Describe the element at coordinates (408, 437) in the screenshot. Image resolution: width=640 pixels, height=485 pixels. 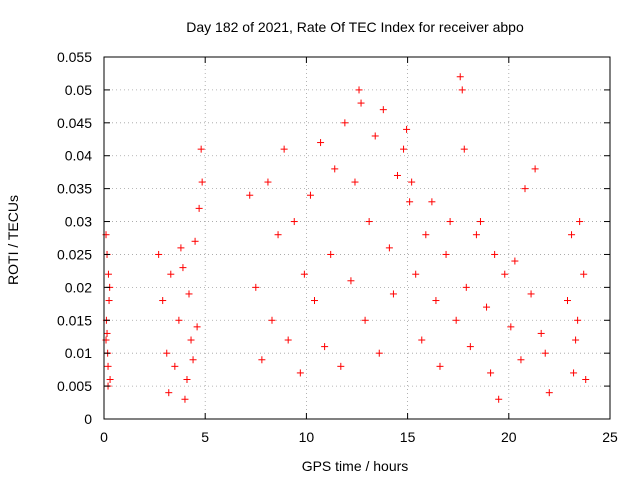
I see `x-tick-label: 15` at that location.